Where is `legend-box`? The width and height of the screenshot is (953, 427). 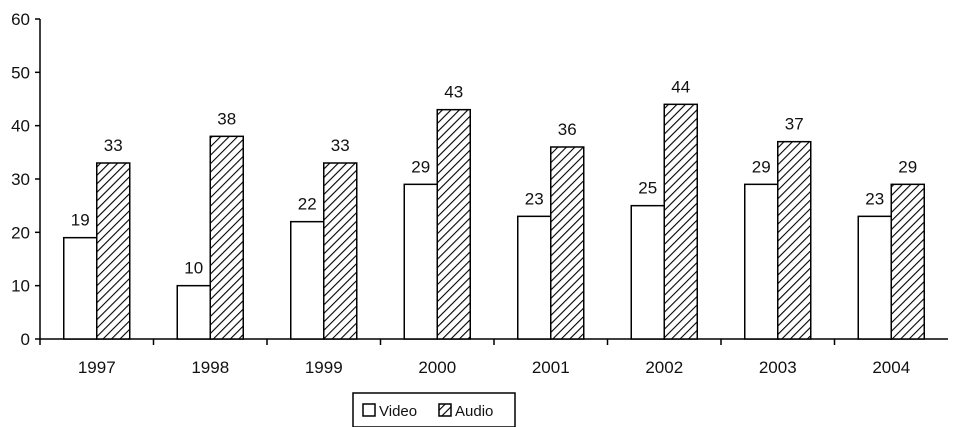 legend-box is located at coordinates (434, 409).